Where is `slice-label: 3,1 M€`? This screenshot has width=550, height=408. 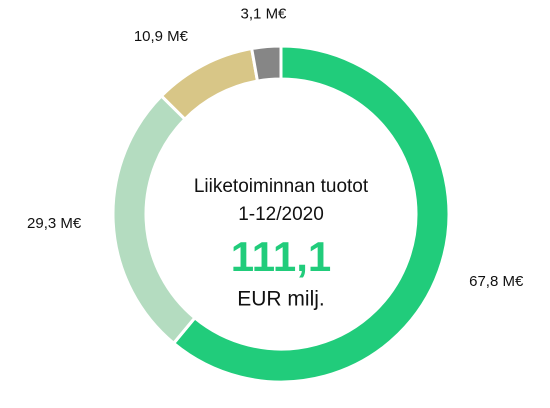 slice-label: 3,1 M€ is located at coordinates (264, 14).